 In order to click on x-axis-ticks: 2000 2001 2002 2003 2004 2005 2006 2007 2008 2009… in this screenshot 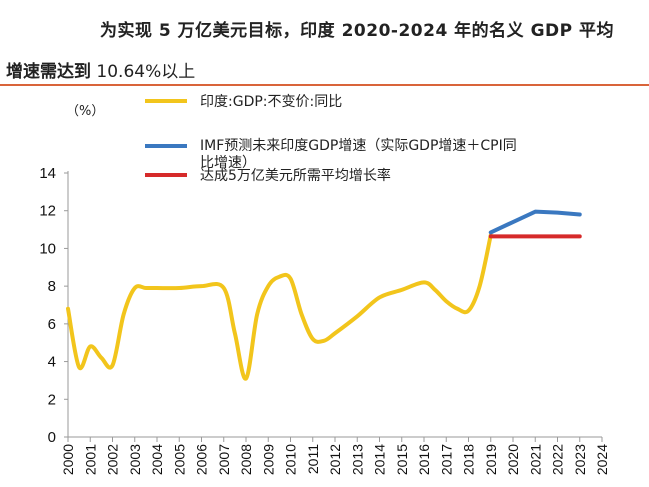, I will do `click(335, 456)`.